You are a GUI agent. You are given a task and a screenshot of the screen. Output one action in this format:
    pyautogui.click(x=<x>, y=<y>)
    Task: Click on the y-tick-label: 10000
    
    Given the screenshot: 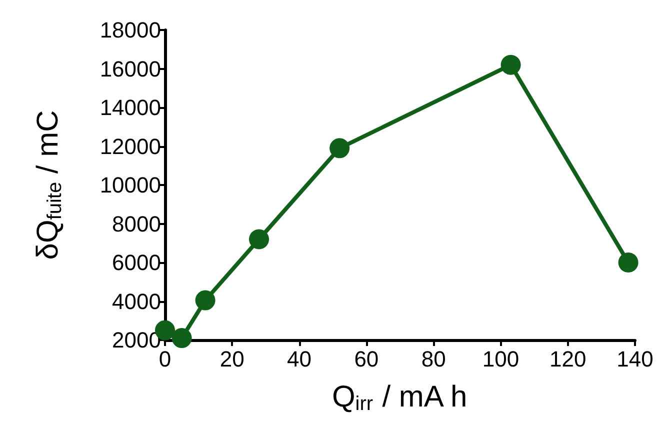 What is the action you would take?
    pyautogui.click(x=130, y=185)
    